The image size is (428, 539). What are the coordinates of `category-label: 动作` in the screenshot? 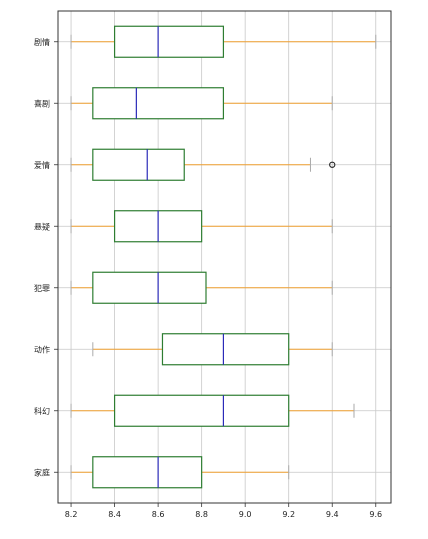 It's located at (42, 349).